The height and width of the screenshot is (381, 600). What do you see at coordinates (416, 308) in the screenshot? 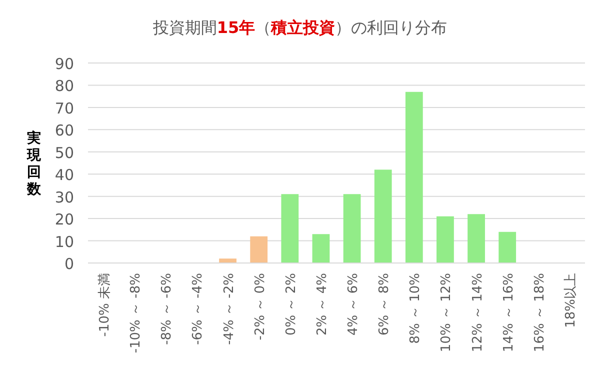
I see `x-tick-label: 8% ～ 10%` at bounding box center [416, 308].